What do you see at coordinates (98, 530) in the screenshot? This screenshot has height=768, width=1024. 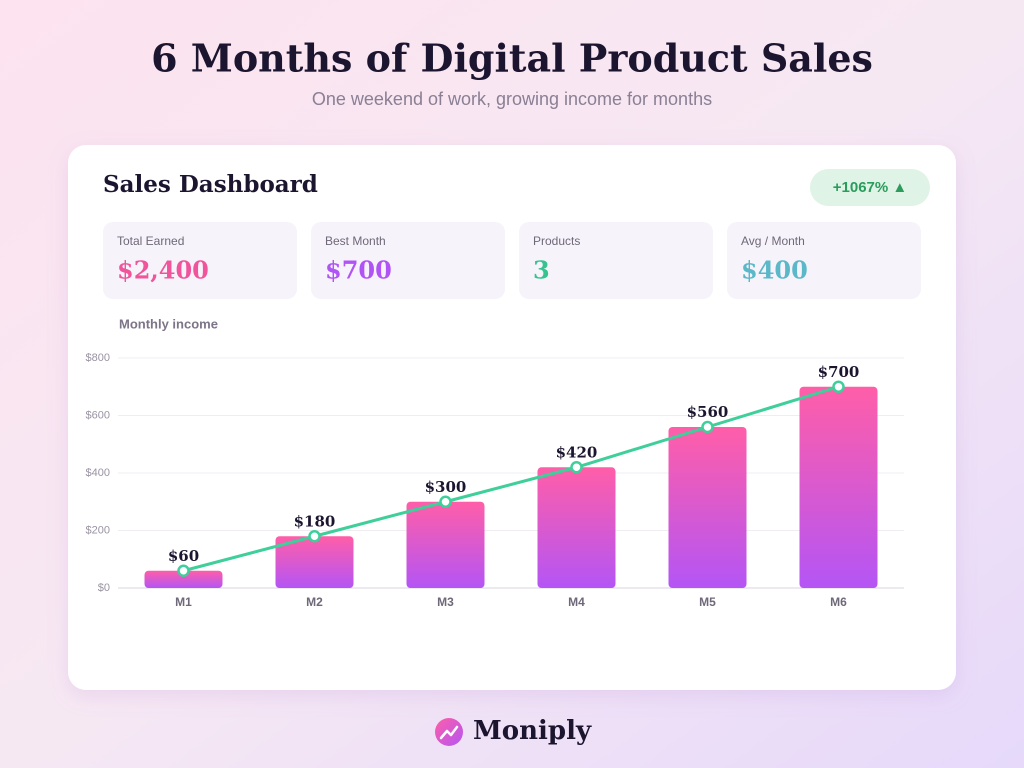 I see `y-tick-label: $200` at bounding box center [98, 530].